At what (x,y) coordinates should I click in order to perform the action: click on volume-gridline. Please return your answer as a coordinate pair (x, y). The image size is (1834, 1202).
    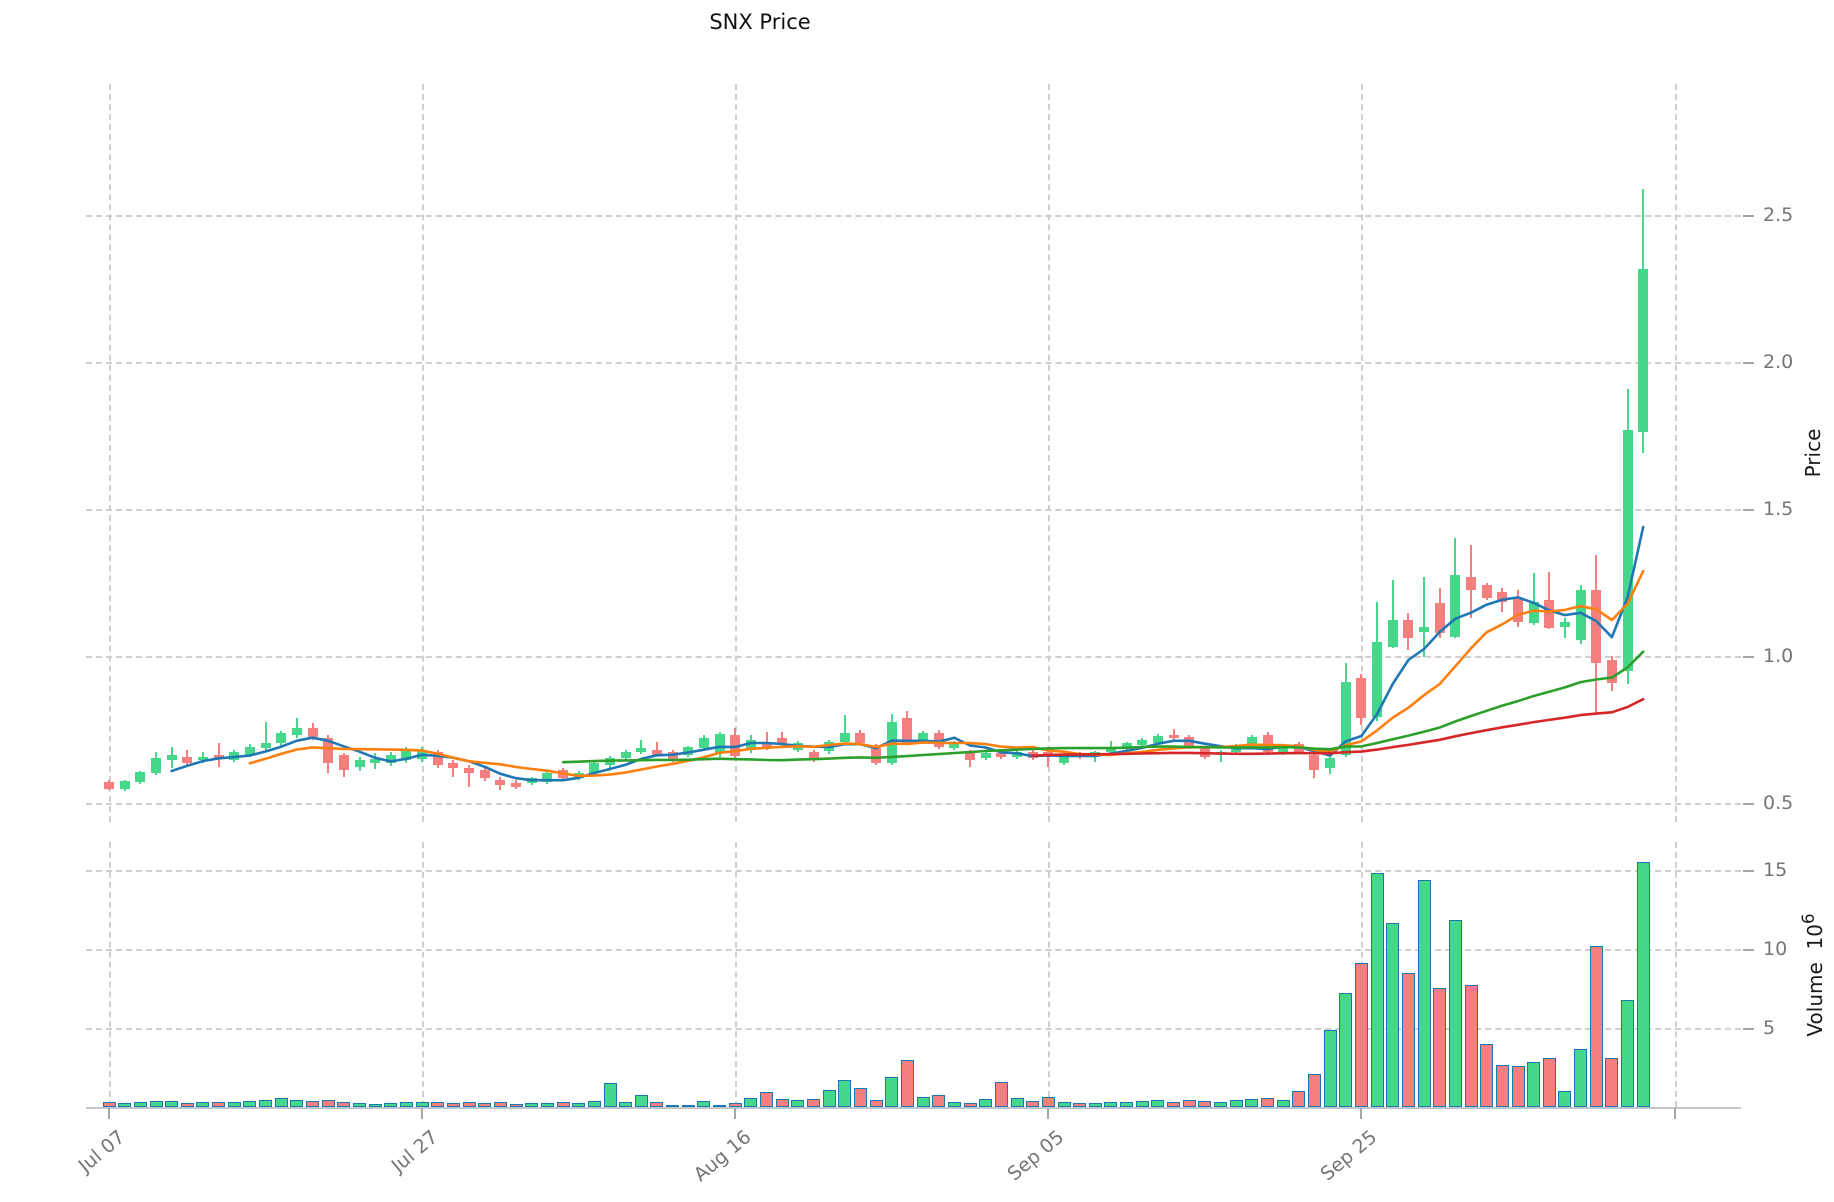
    Looking at the image, I should click on (913, 1029).